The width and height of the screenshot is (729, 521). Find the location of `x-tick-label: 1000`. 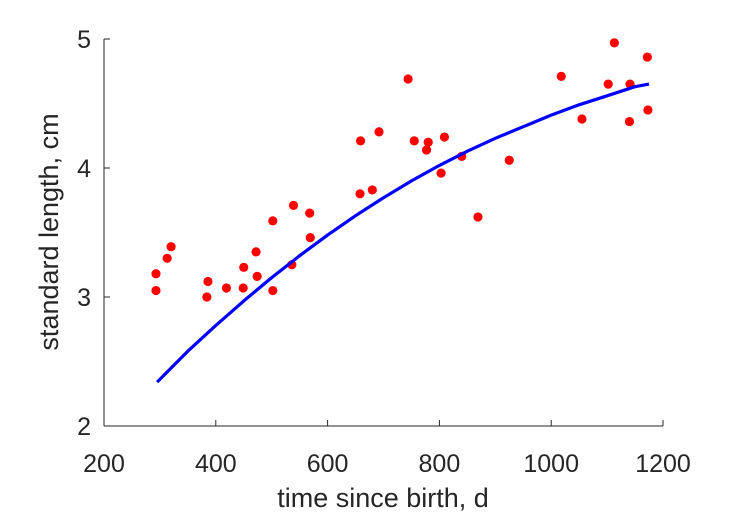

x-tick-label: 1000 is located at coordinates (551, 464).